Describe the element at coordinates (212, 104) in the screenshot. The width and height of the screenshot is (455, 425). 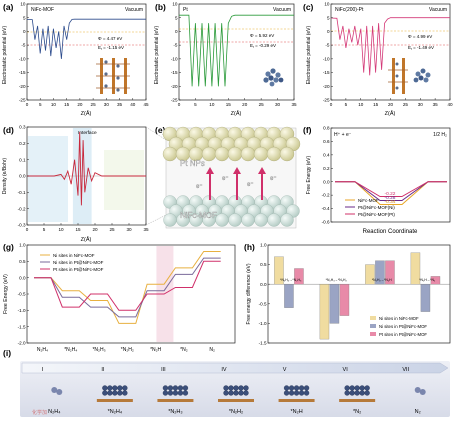
I see `panel-b-x-tick-label: 10` at that location.